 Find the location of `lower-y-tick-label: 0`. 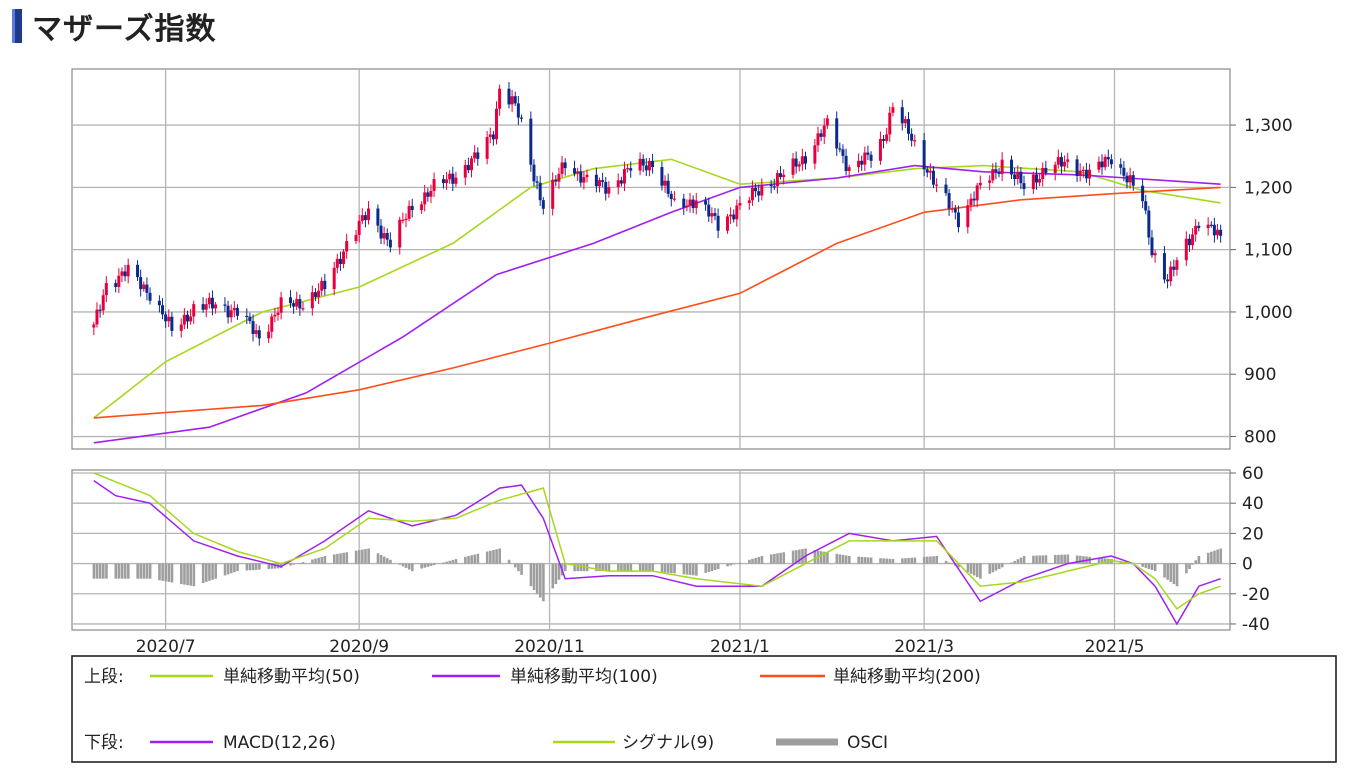

lower-y-tick-label: 0 is located at coordinates (1247, 565).